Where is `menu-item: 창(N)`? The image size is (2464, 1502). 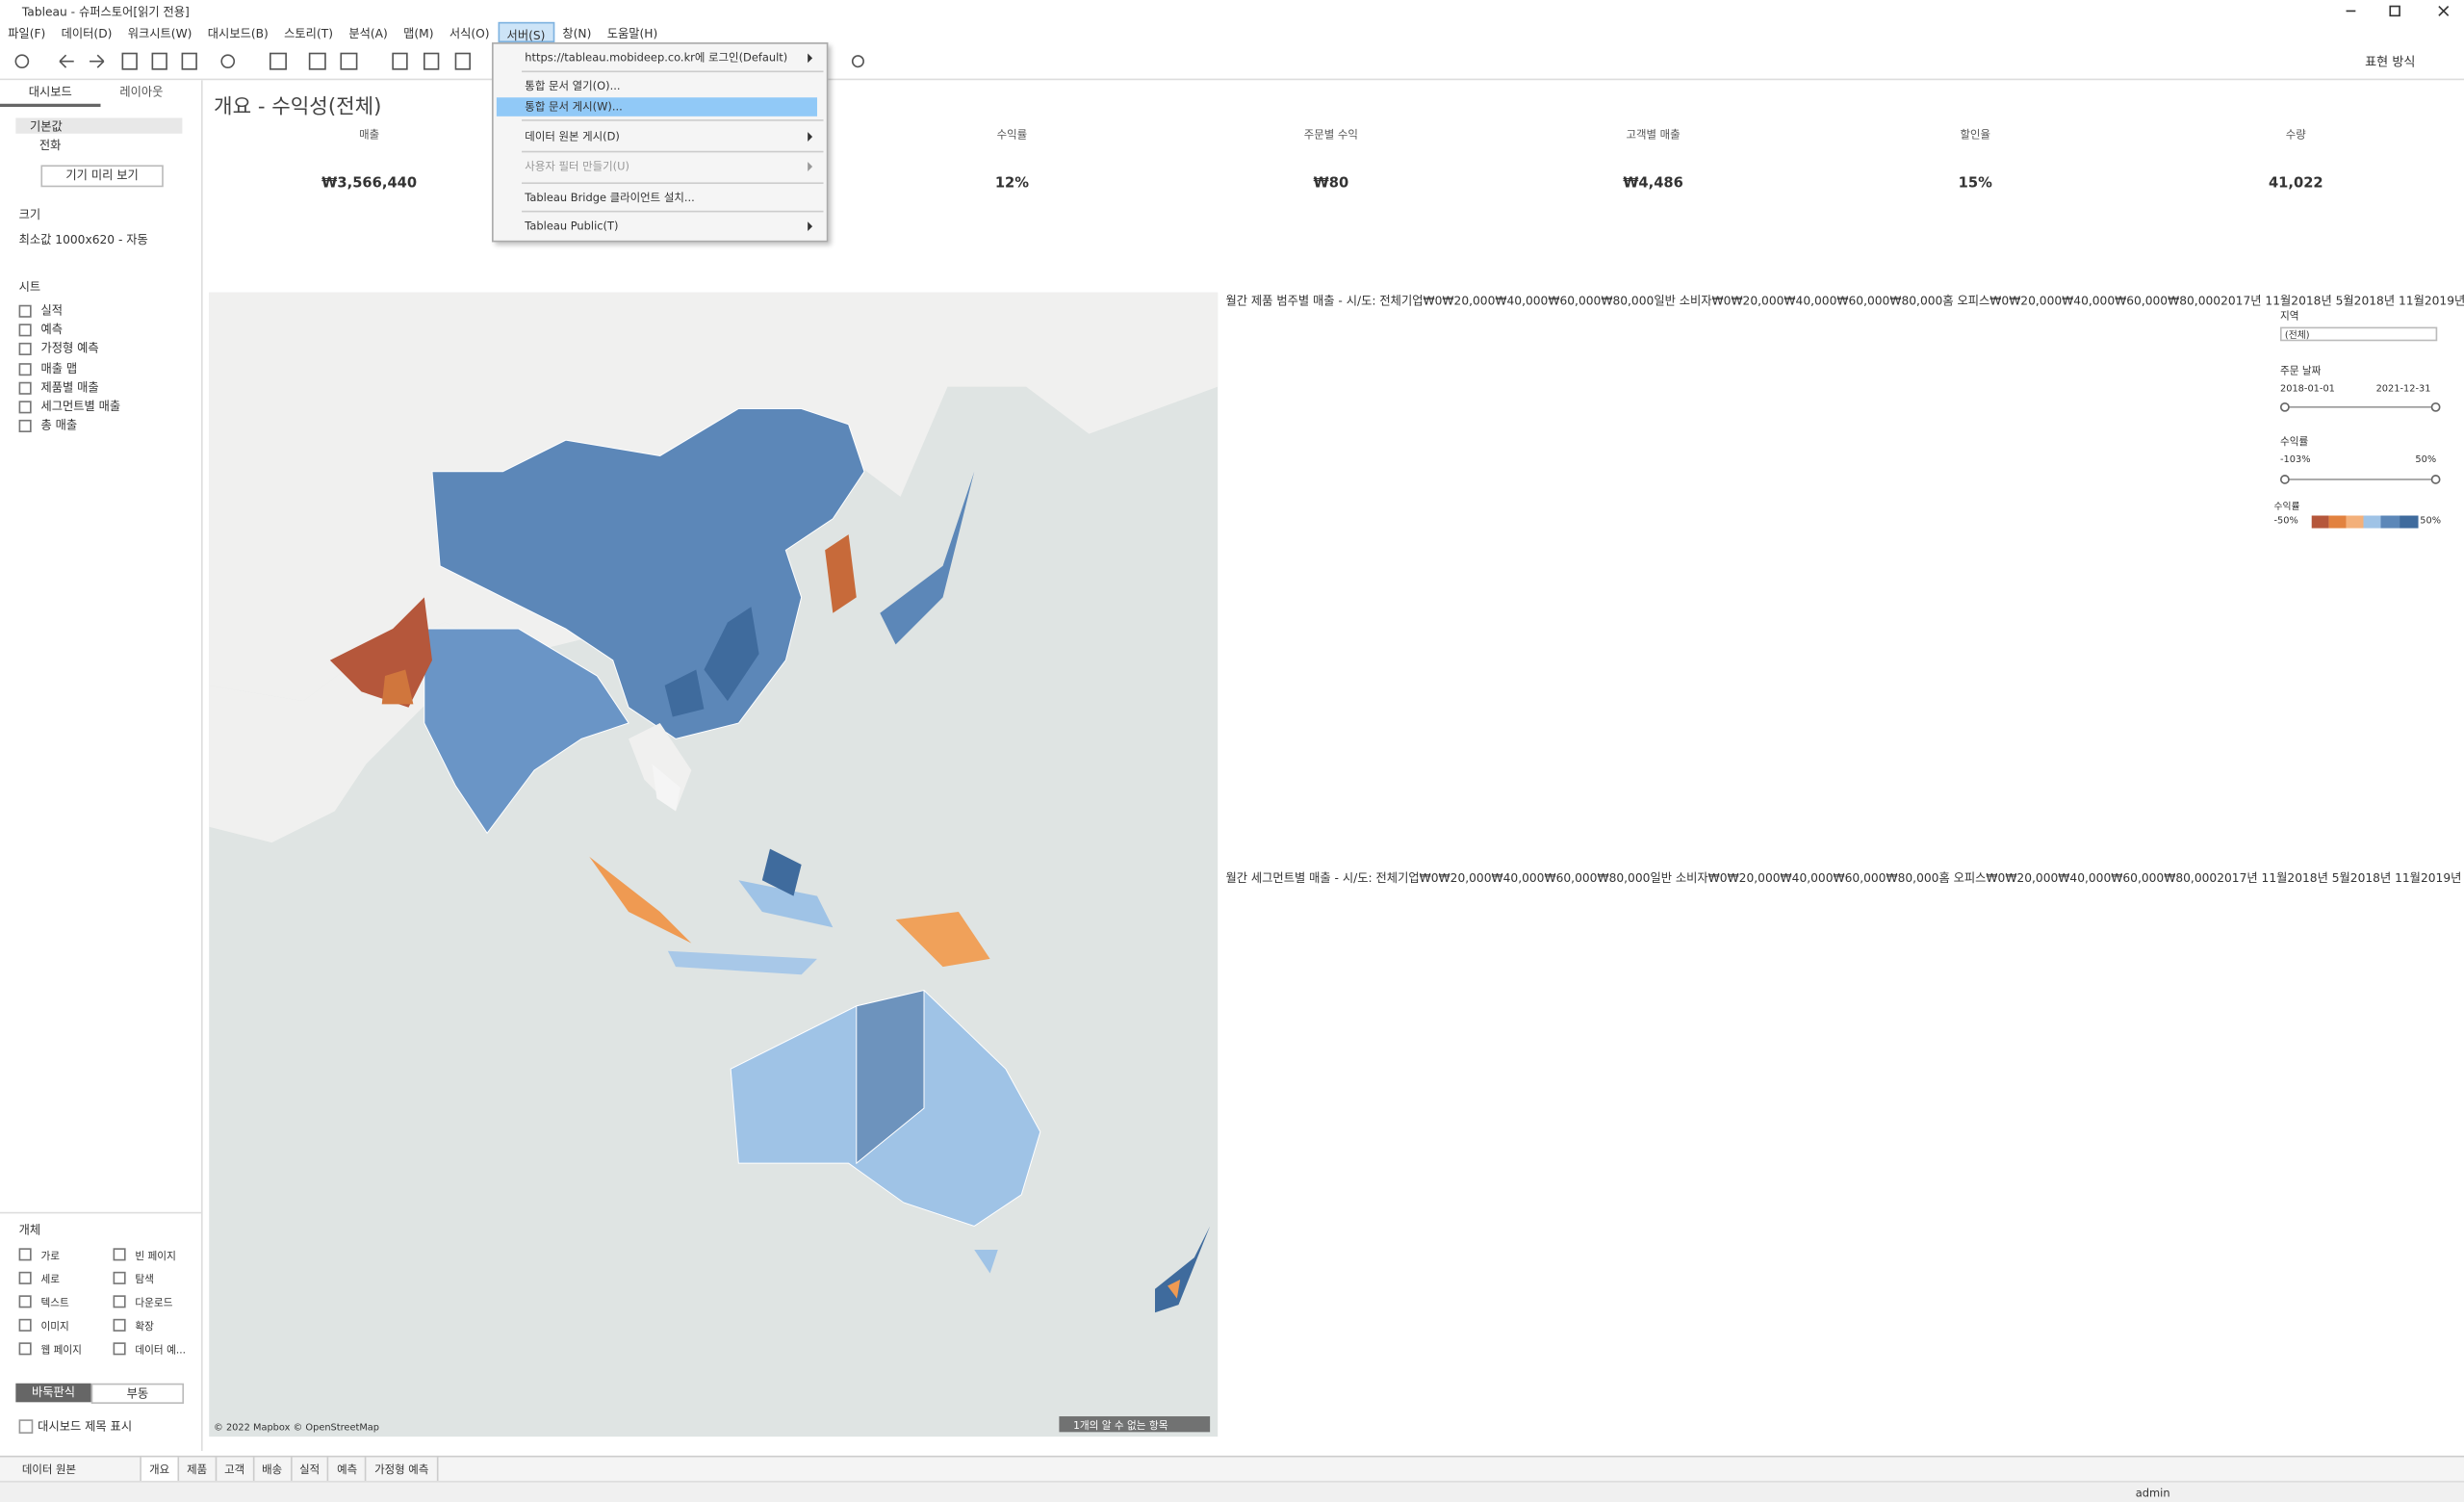 menu-item: 창(N) is located at coordinates (577, 33).